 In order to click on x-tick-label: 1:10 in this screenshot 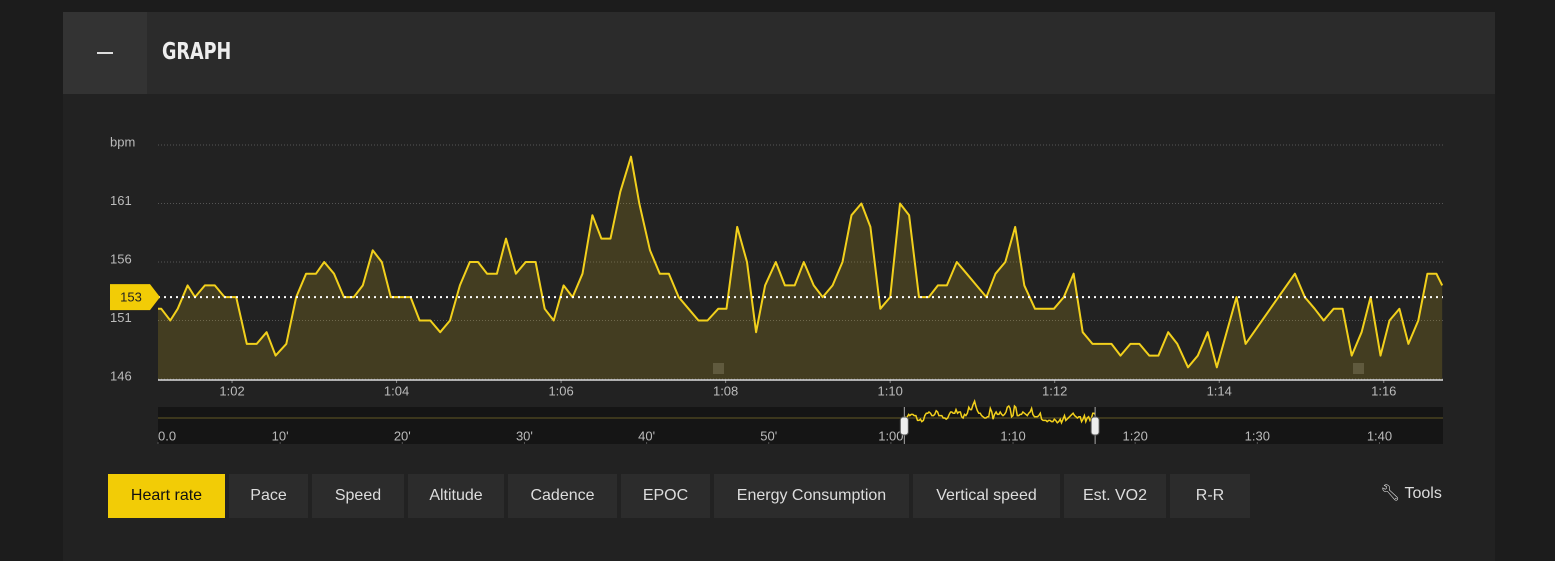, I will do `click(890, 390)`.